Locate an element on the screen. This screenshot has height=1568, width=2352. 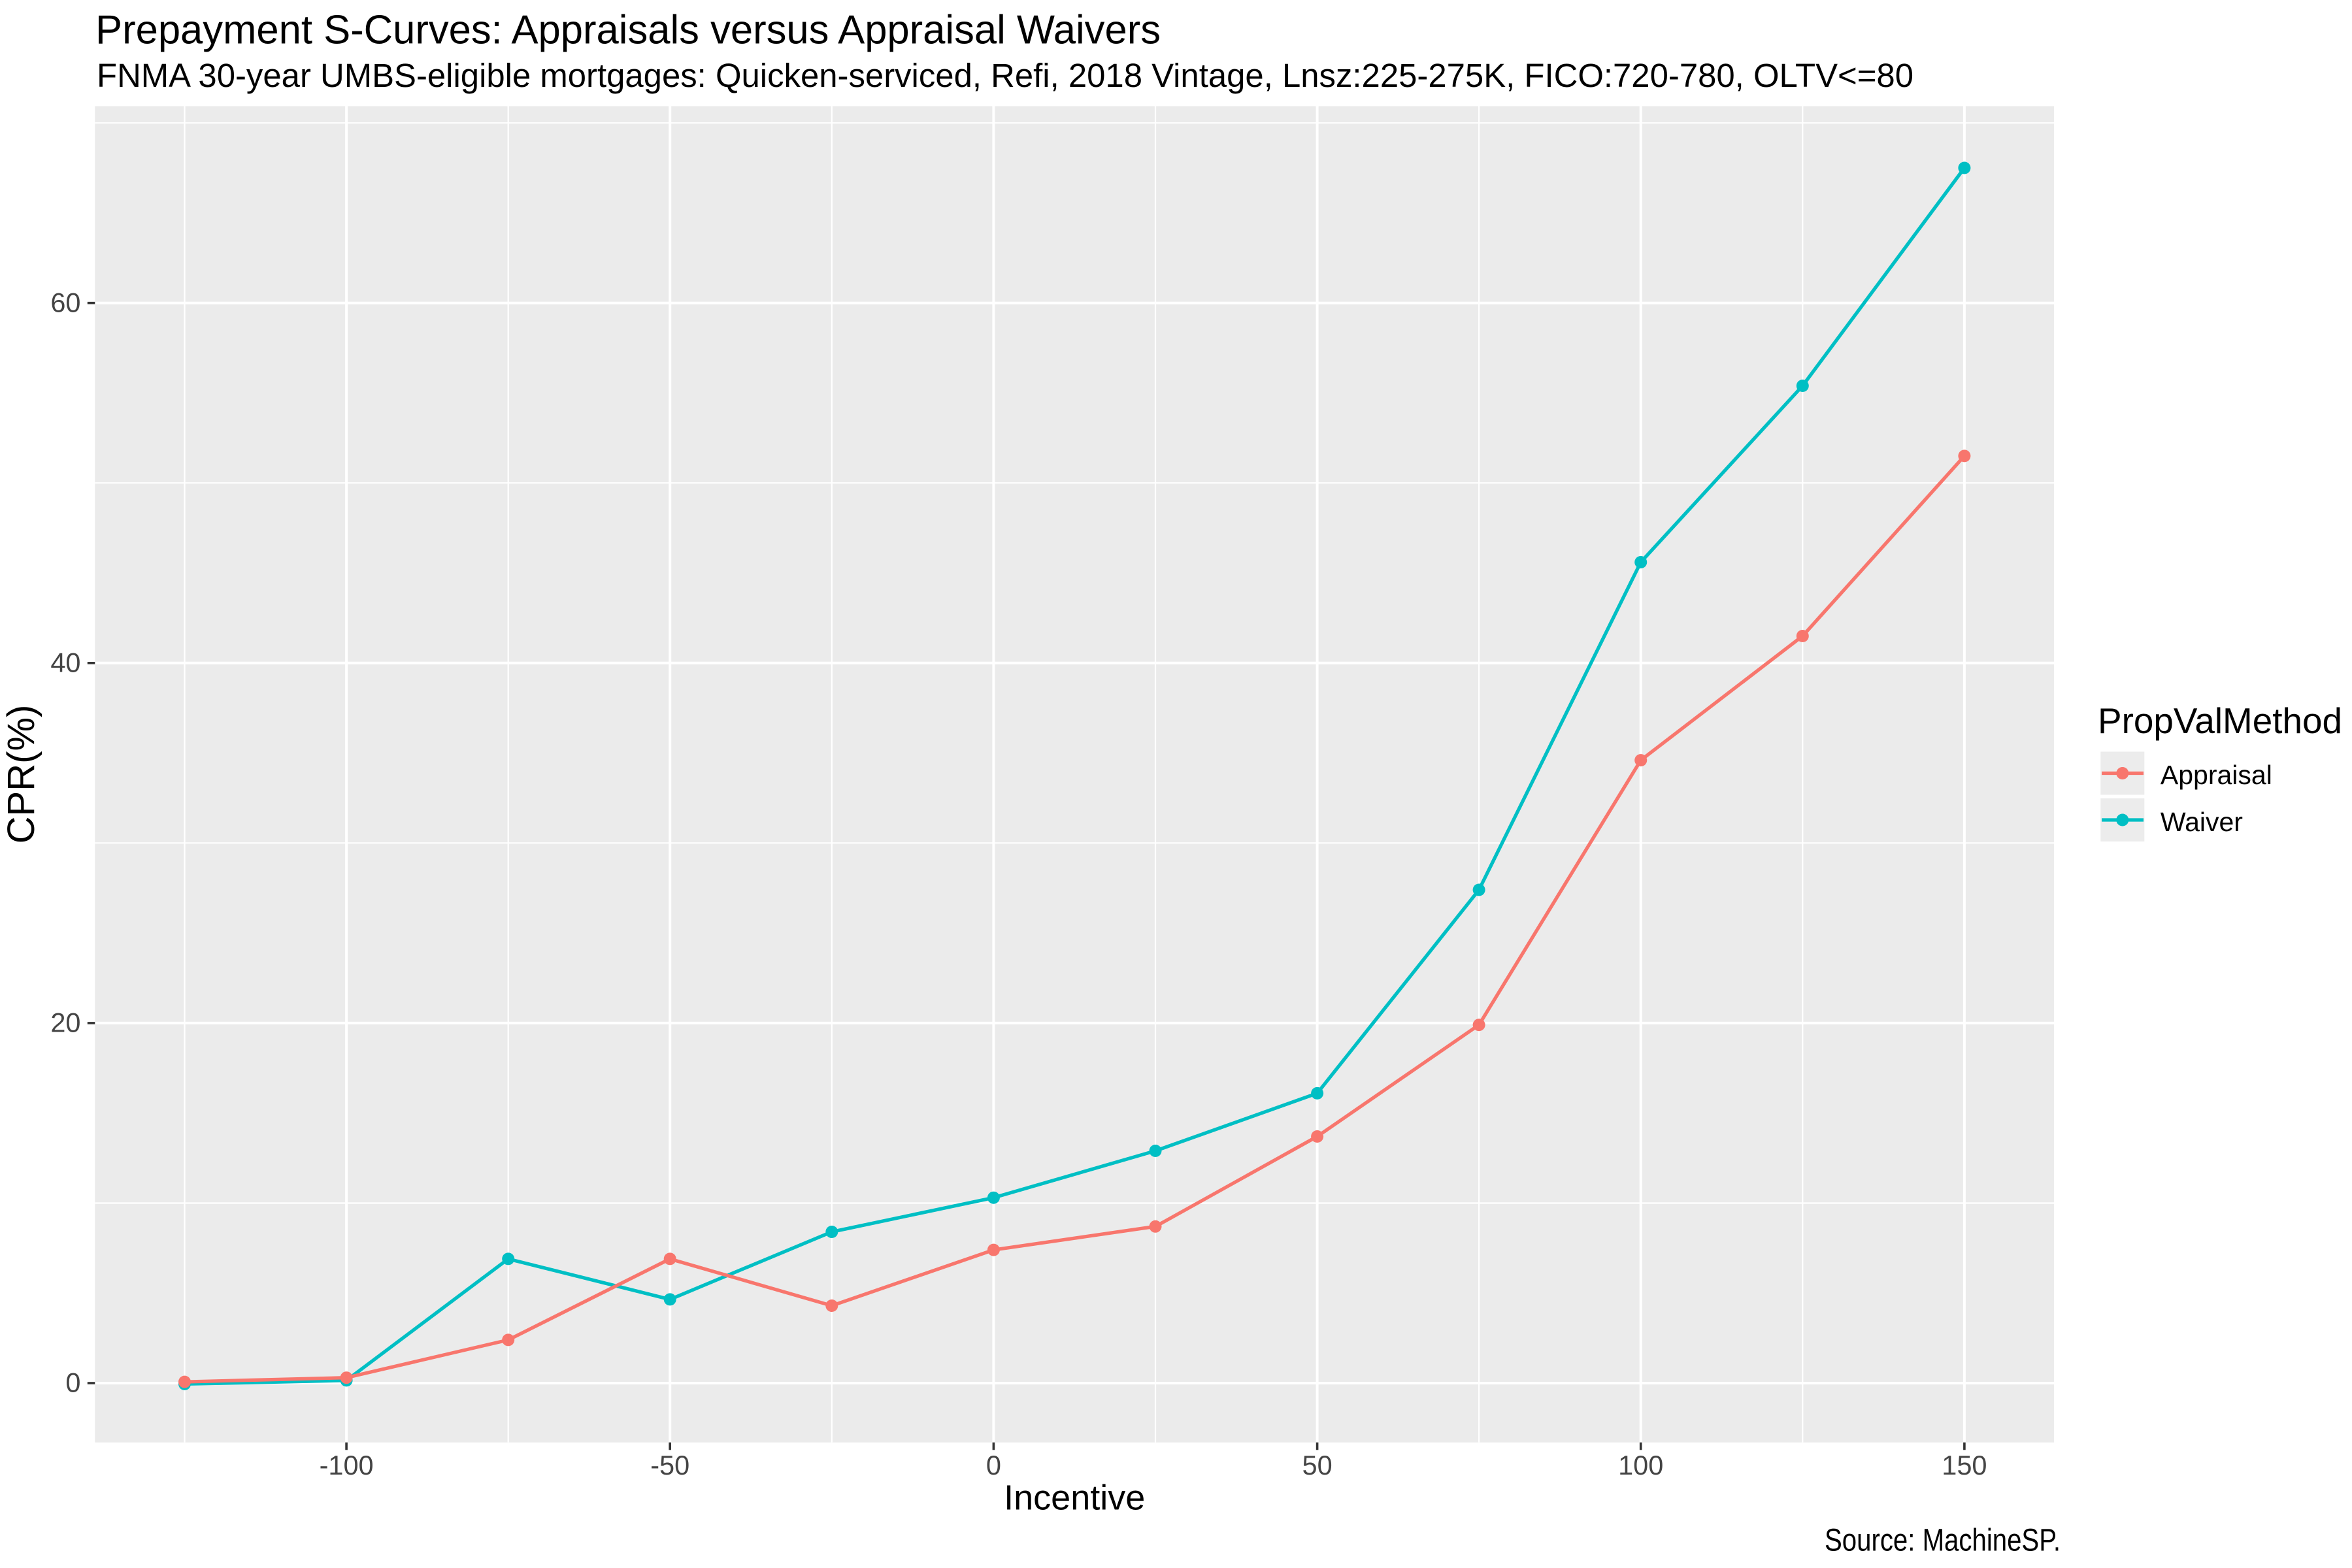
svg-text: PropValMethod is located at coordinates (2220, 720).